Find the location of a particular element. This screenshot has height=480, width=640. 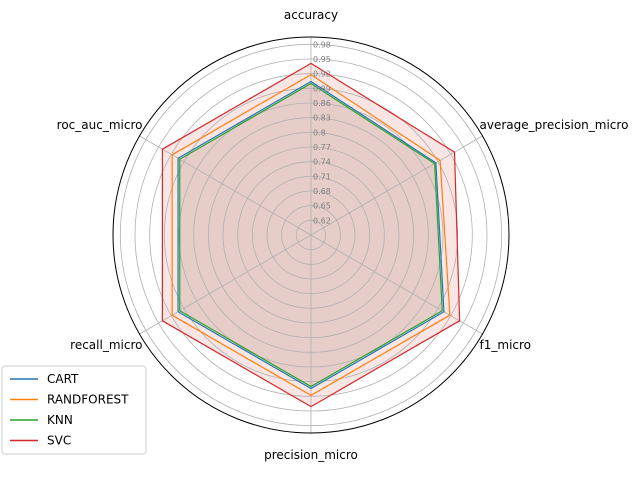

legend-label-svc: SVC is located at coordinates (59, 441).